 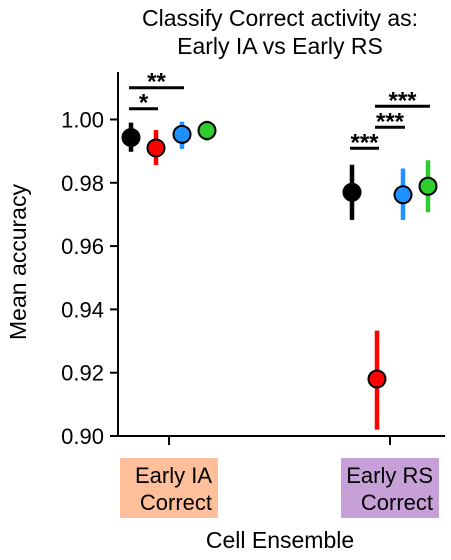 What do you see at coordinates (156, 82) in the screenshot?
I see `sig-label-1: **` at bounding box center [156, 82].